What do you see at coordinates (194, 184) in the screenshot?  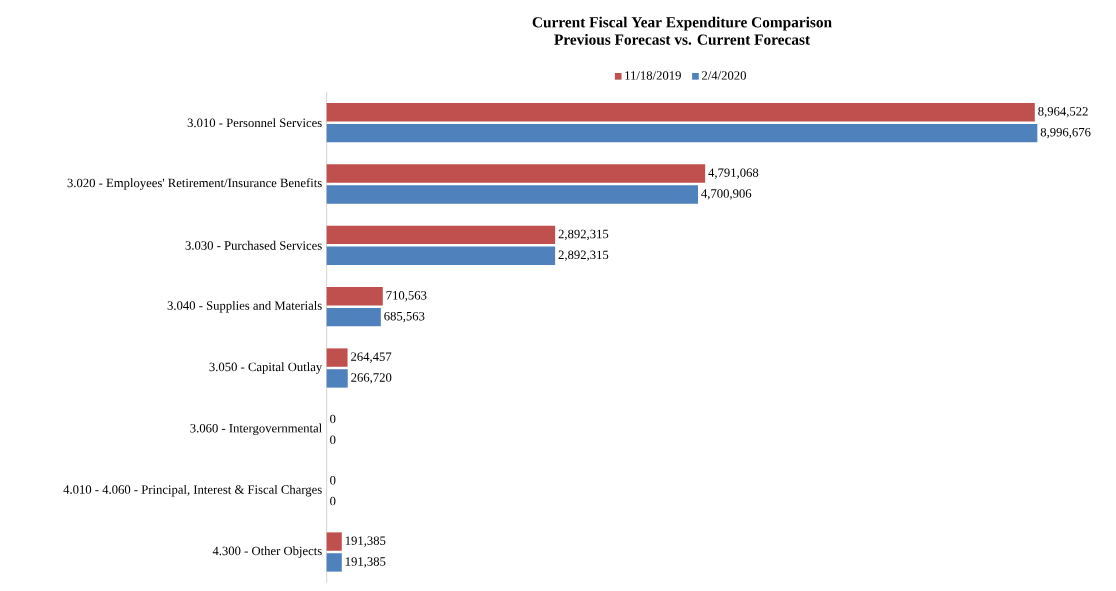 I see `y-tick-label: 3.020 - Employees' Retirement/Insurance Benefits` at bounding box center [194, 184].